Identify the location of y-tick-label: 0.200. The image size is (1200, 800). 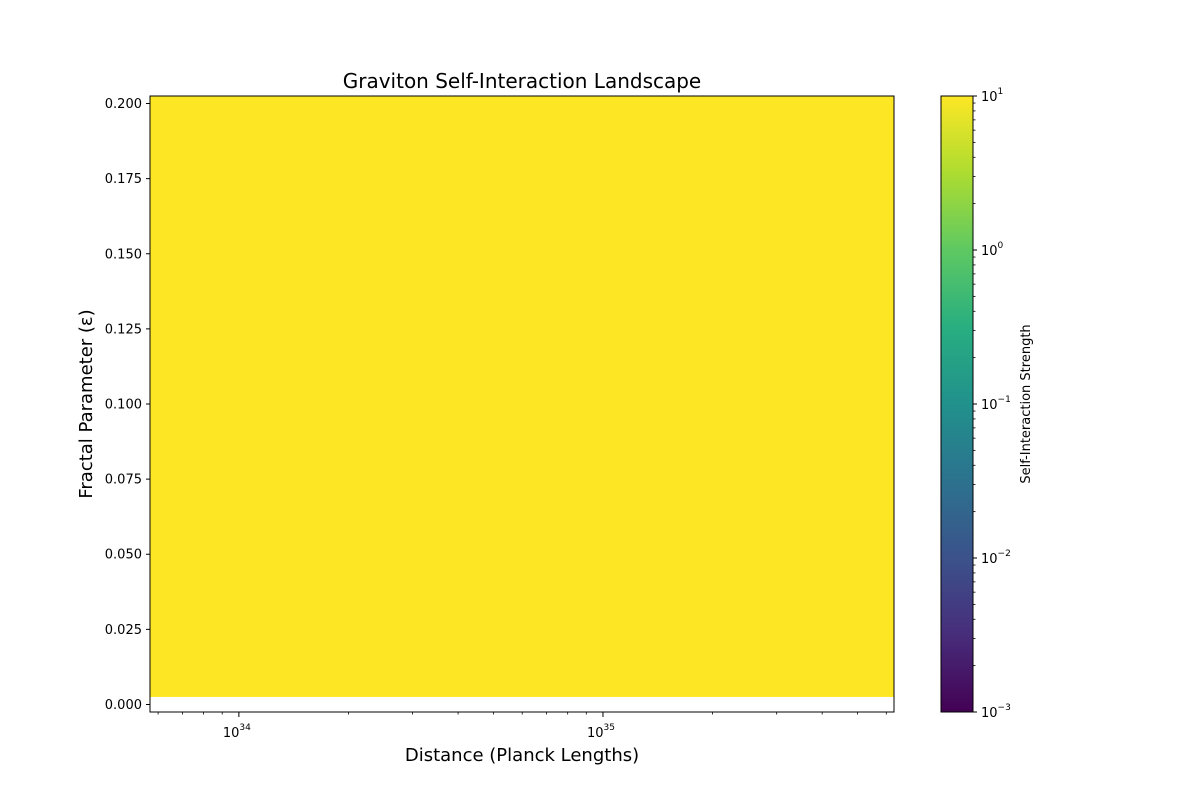
(123, 104).